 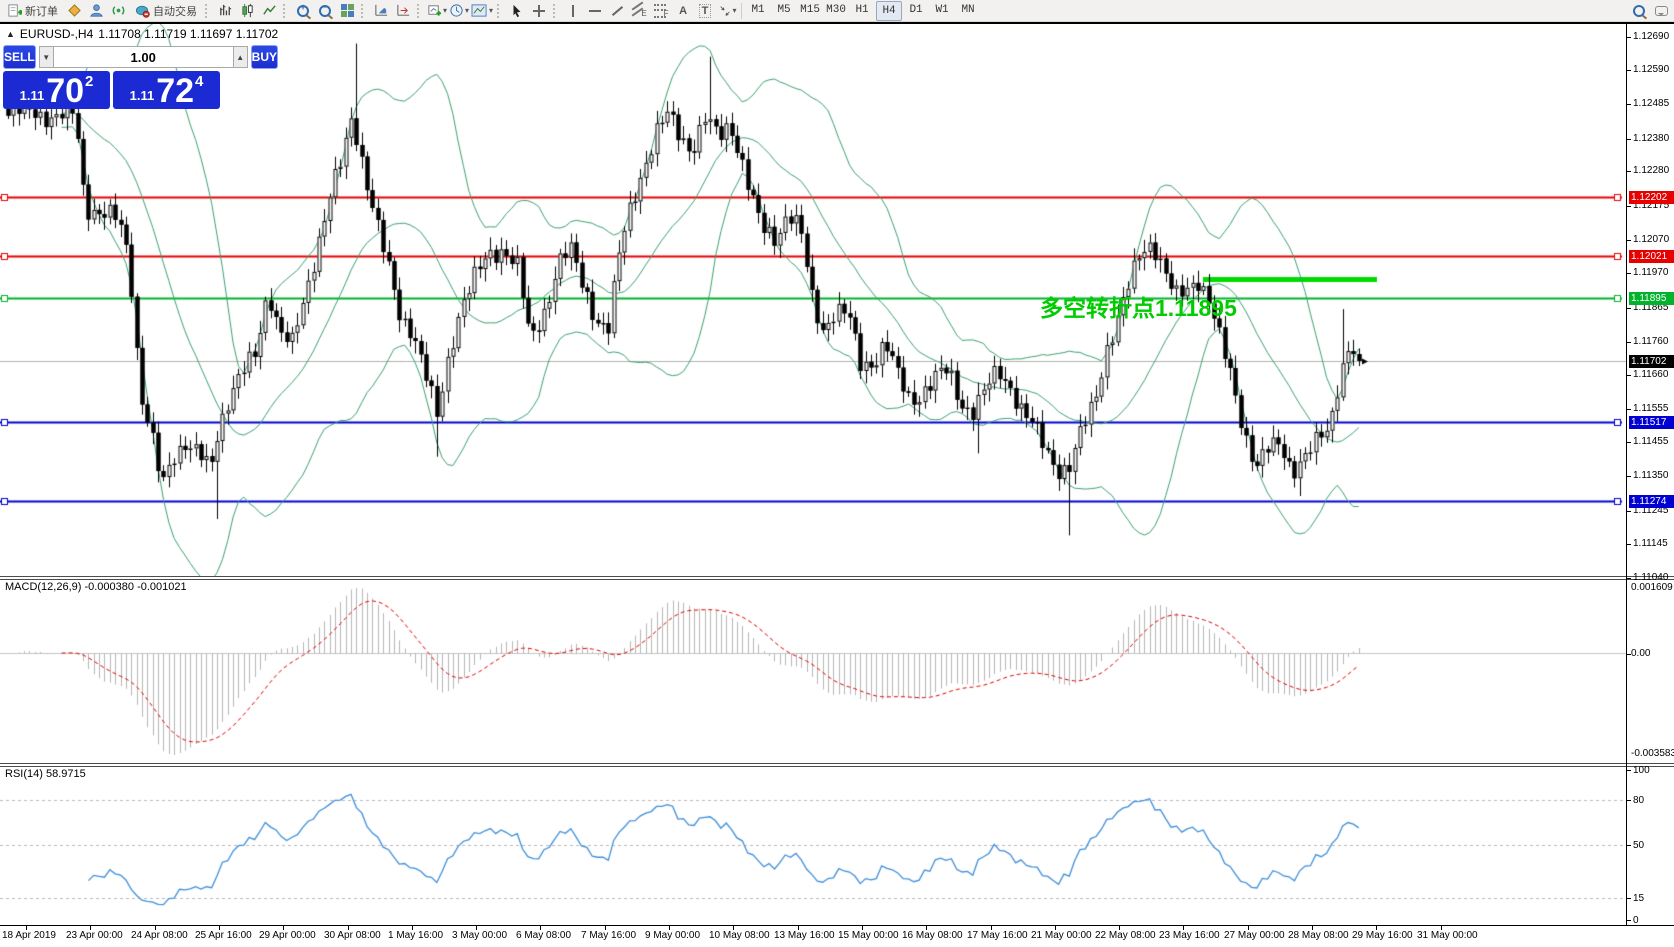 I want to click on time-tick-label: 17 May 16:00, so click(x=997, y=935).